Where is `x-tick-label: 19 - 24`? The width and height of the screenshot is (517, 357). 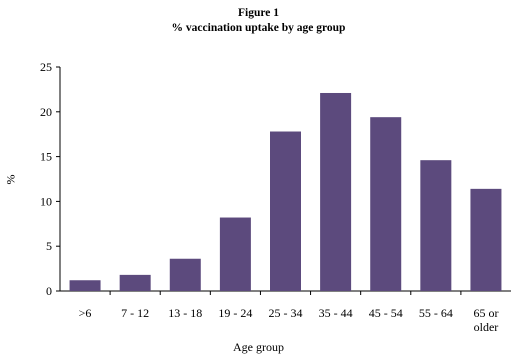
x-tick-label: 19 - 24 is located at coordinates (235, 313).